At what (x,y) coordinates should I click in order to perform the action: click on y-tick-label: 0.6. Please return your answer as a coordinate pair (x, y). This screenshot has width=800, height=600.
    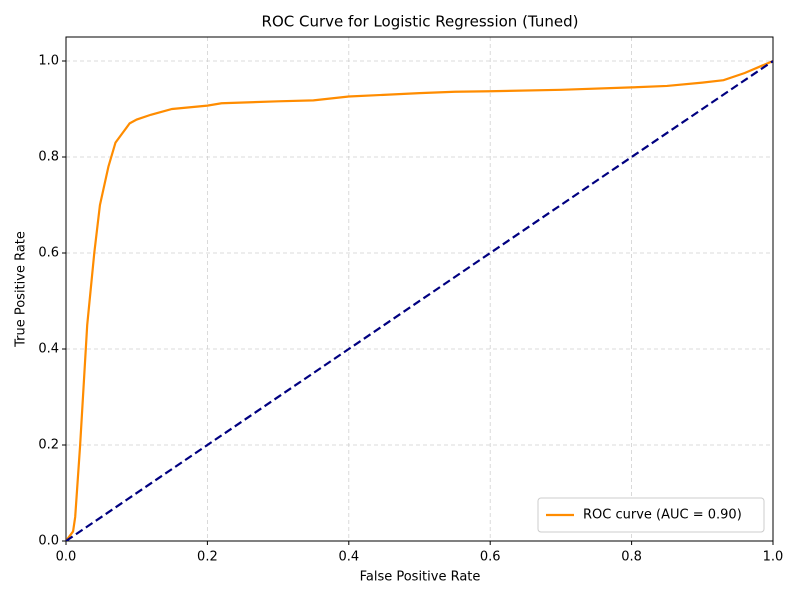
    Looking at the image, I should click on (48, 253).